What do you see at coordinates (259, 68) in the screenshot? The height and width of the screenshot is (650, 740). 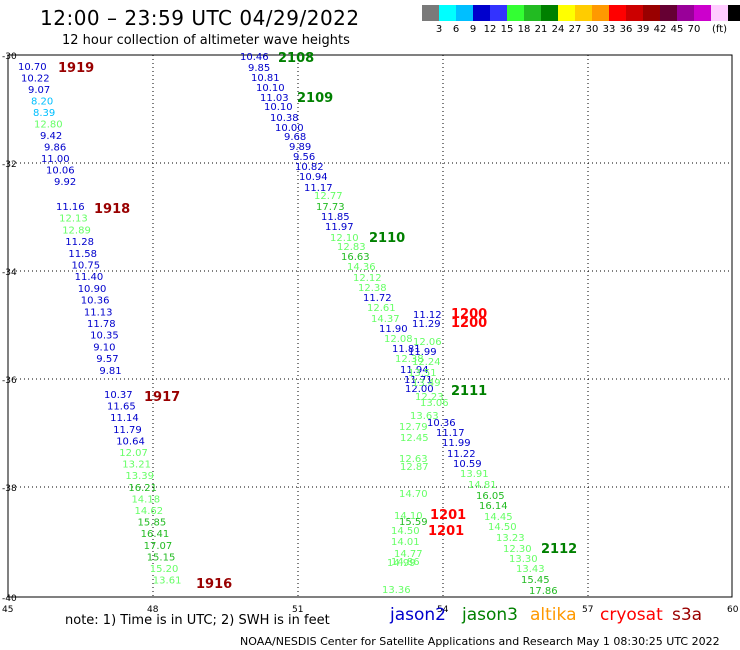 I see `swh-value-label: 9.85` at bounding box center [259, 68].